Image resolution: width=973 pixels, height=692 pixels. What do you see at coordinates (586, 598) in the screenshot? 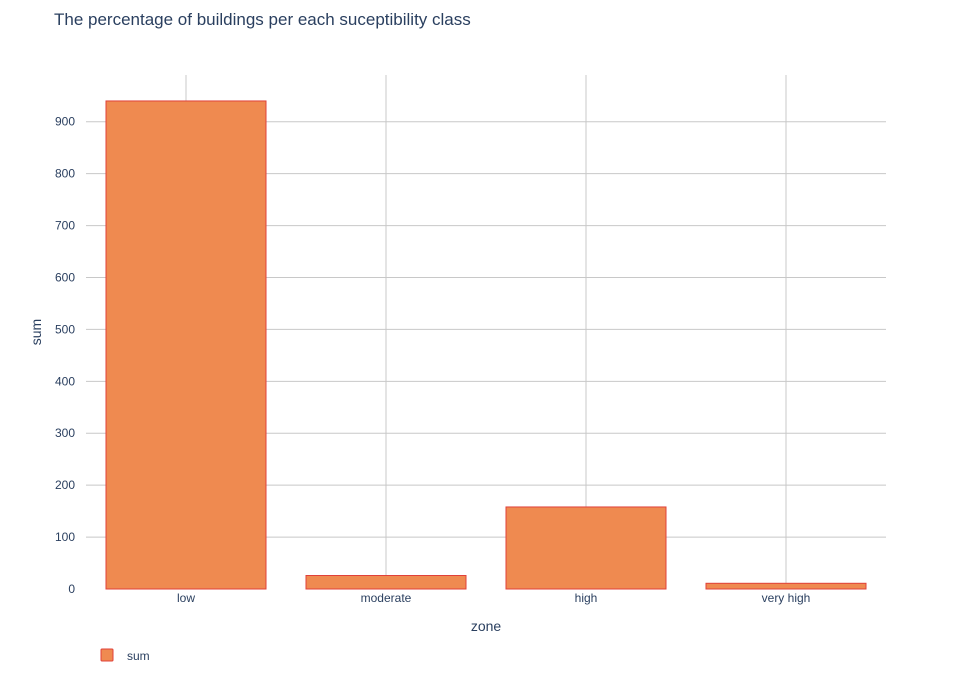
I see `x-tick-label: high` at bounding box center [586, 598].